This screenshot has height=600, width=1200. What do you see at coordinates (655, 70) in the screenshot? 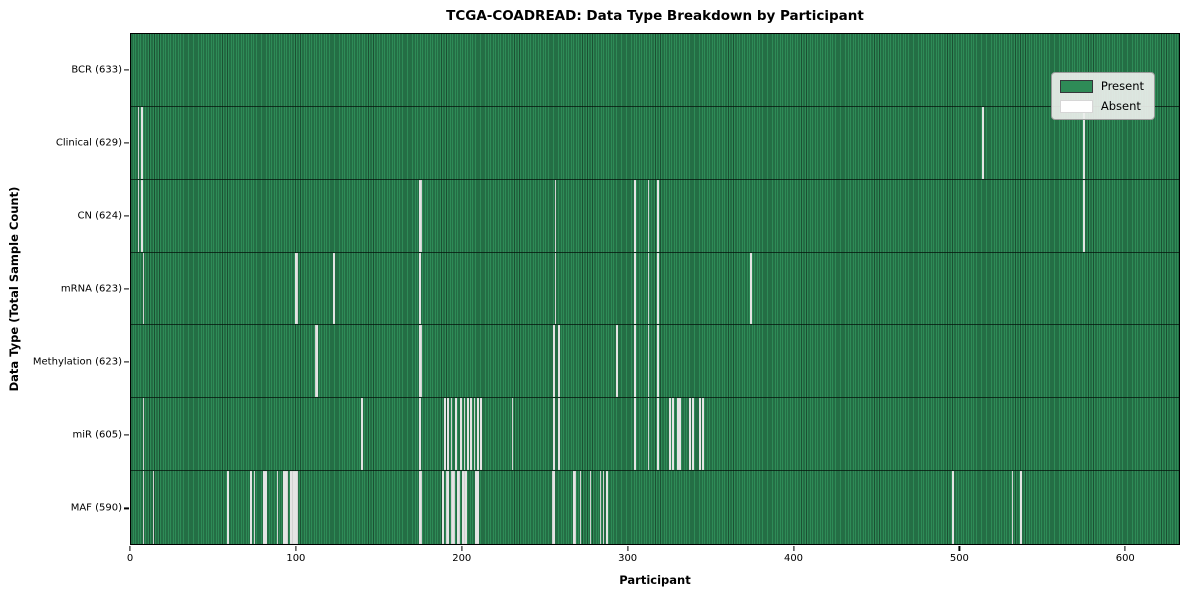
I see `row-bcr` at bounding box center [655, 70].